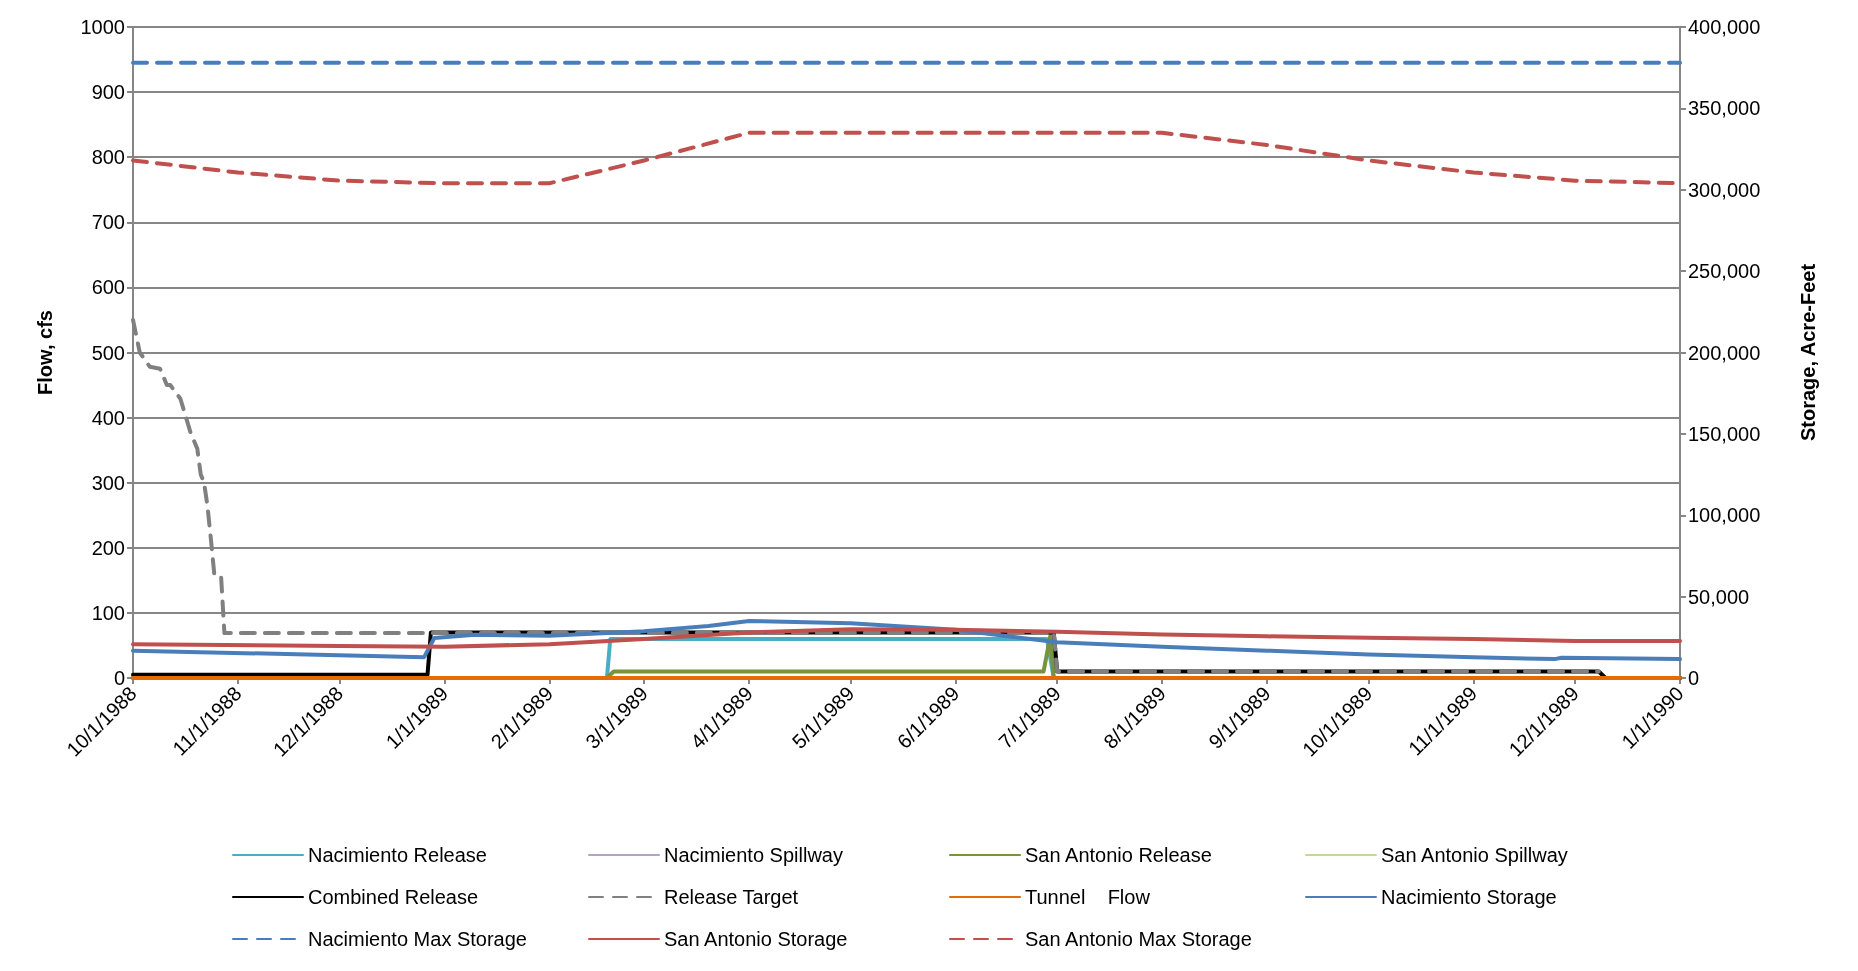 The image size is (1858, 971). Describe the element at coordinates (756, 939) in the screenshot. I see `legend-label: San Antonio Storage` at that location.